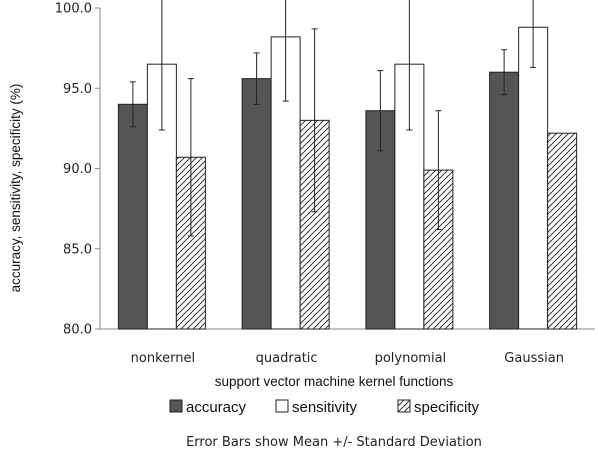 The height and width of the screenshot is (458, 598). Describe the element at coordinates (438, 249) in the screenshot. I see `bar-specificity-polynomial` at that location.